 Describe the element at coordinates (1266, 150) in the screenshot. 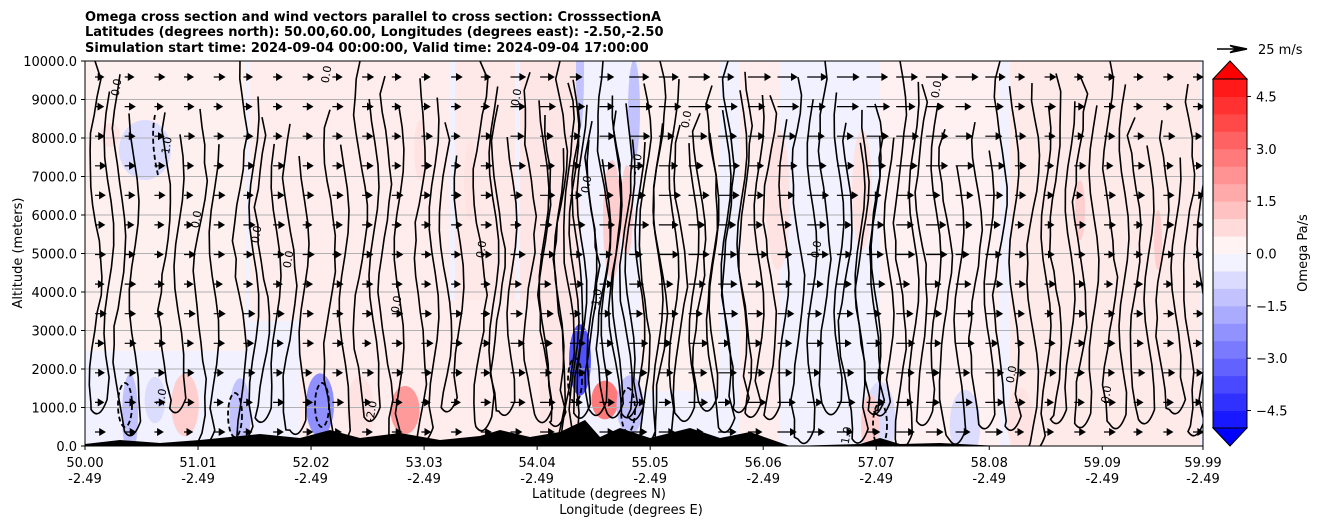

I see `colorbar-tick-label-1: 3.0` at that location.